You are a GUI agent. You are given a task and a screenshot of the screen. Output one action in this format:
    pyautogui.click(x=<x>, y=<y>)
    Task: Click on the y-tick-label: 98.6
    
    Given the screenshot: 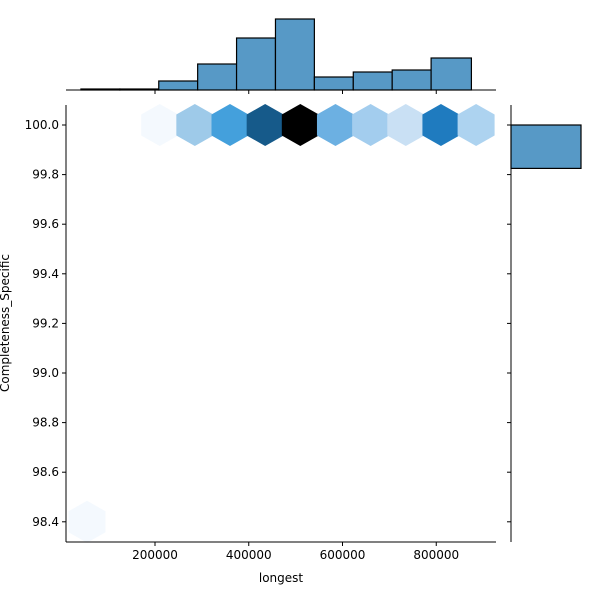 What is the action you would take?
    pyautogui.click(x=45, y=472)
    